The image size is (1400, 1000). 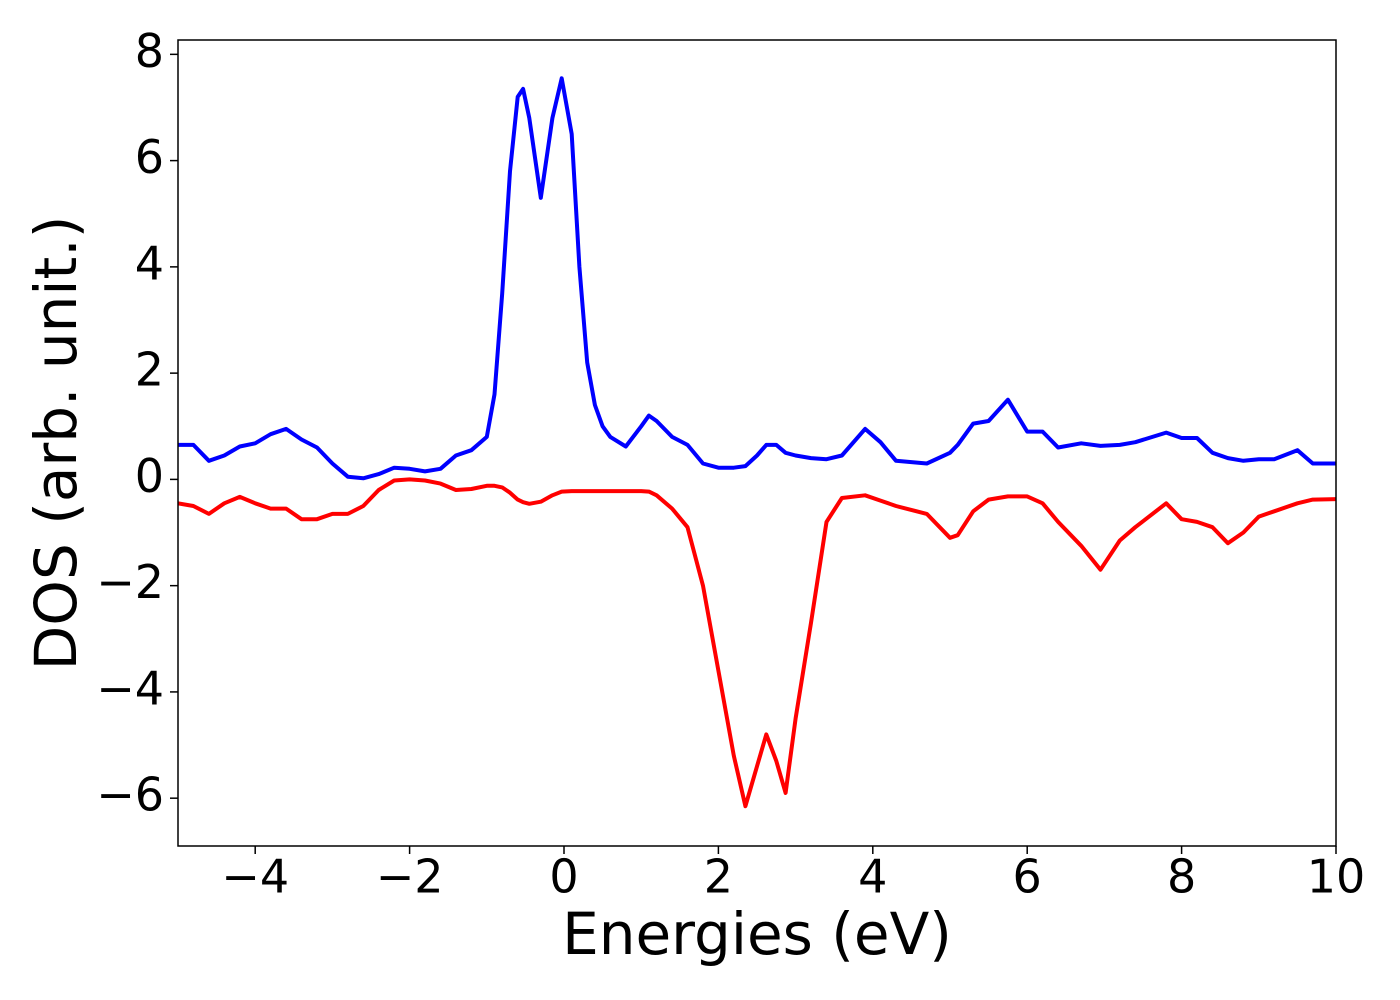 What do you see at coordinates (130, 582) in the screenshot?
I see `y-tick-label: −2` at bounding box center [130, 582].